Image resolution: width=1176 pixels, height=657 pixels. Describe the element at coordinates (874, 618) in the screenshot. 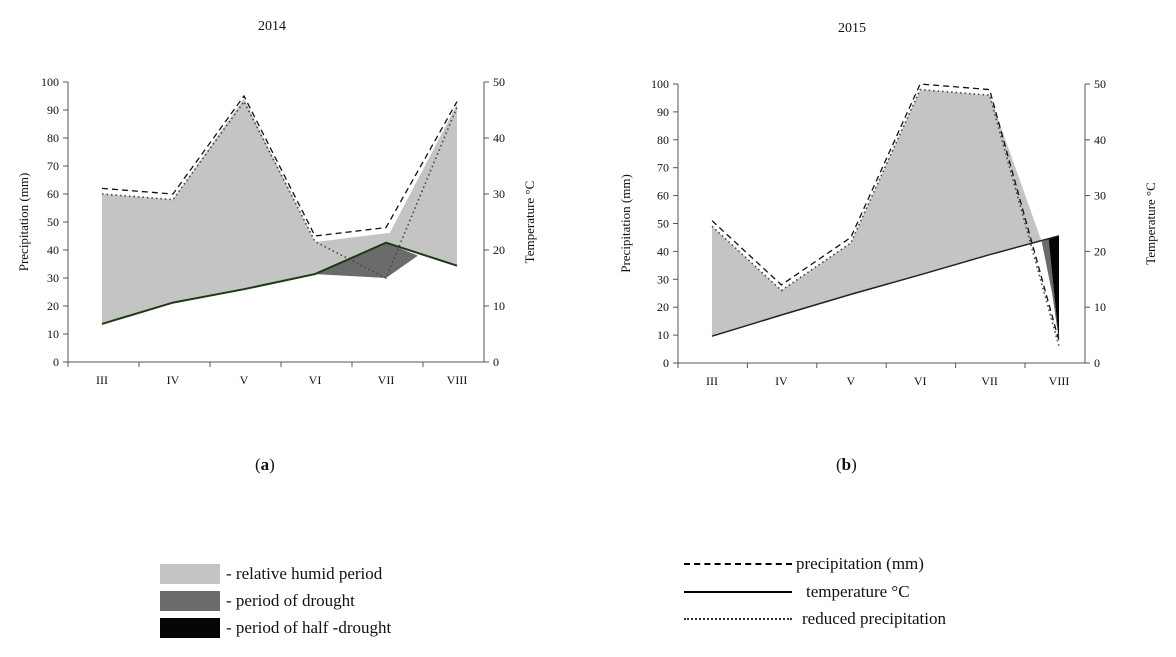

I see `legend-reduced-label: reduced precipitation` at that location.